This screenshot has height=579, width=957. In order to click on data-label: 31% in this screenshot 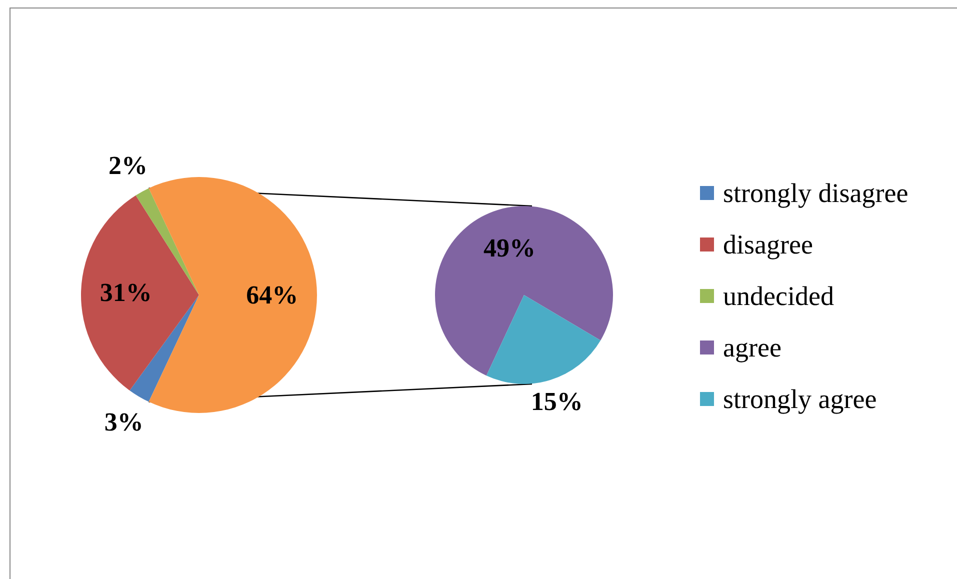, I will do `click(126, 293)`.